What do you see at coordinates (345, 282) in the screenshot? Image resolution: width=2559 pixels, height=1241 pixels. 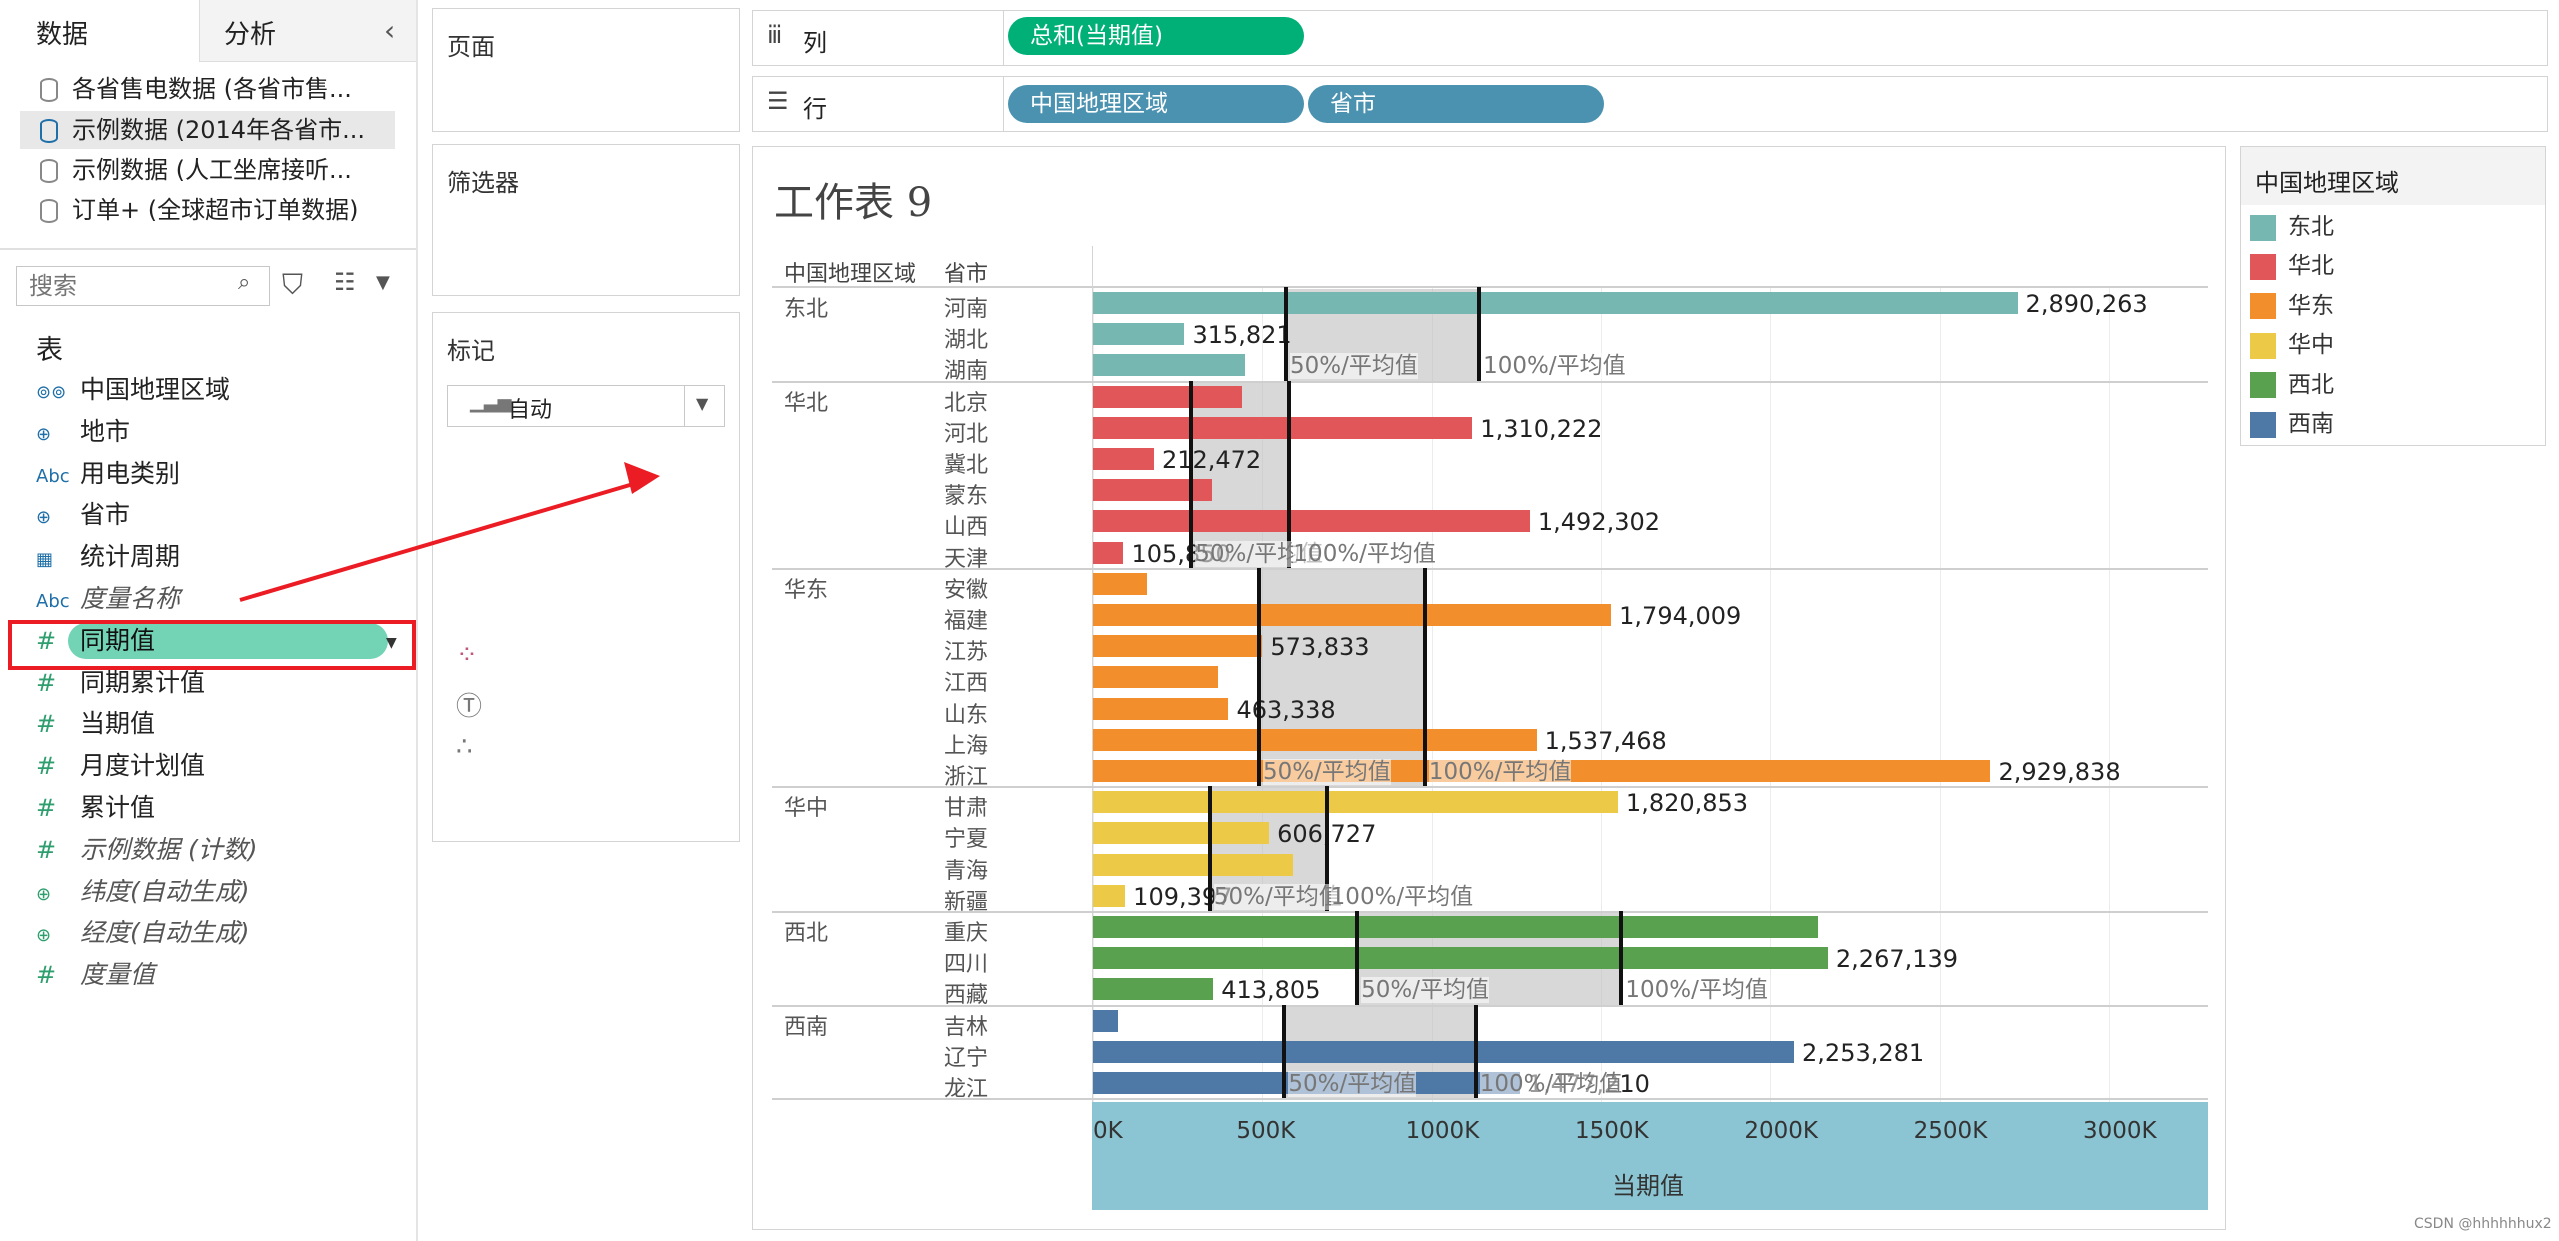 I see `list-view-icon: ☷` at bounding box center [345, 282].